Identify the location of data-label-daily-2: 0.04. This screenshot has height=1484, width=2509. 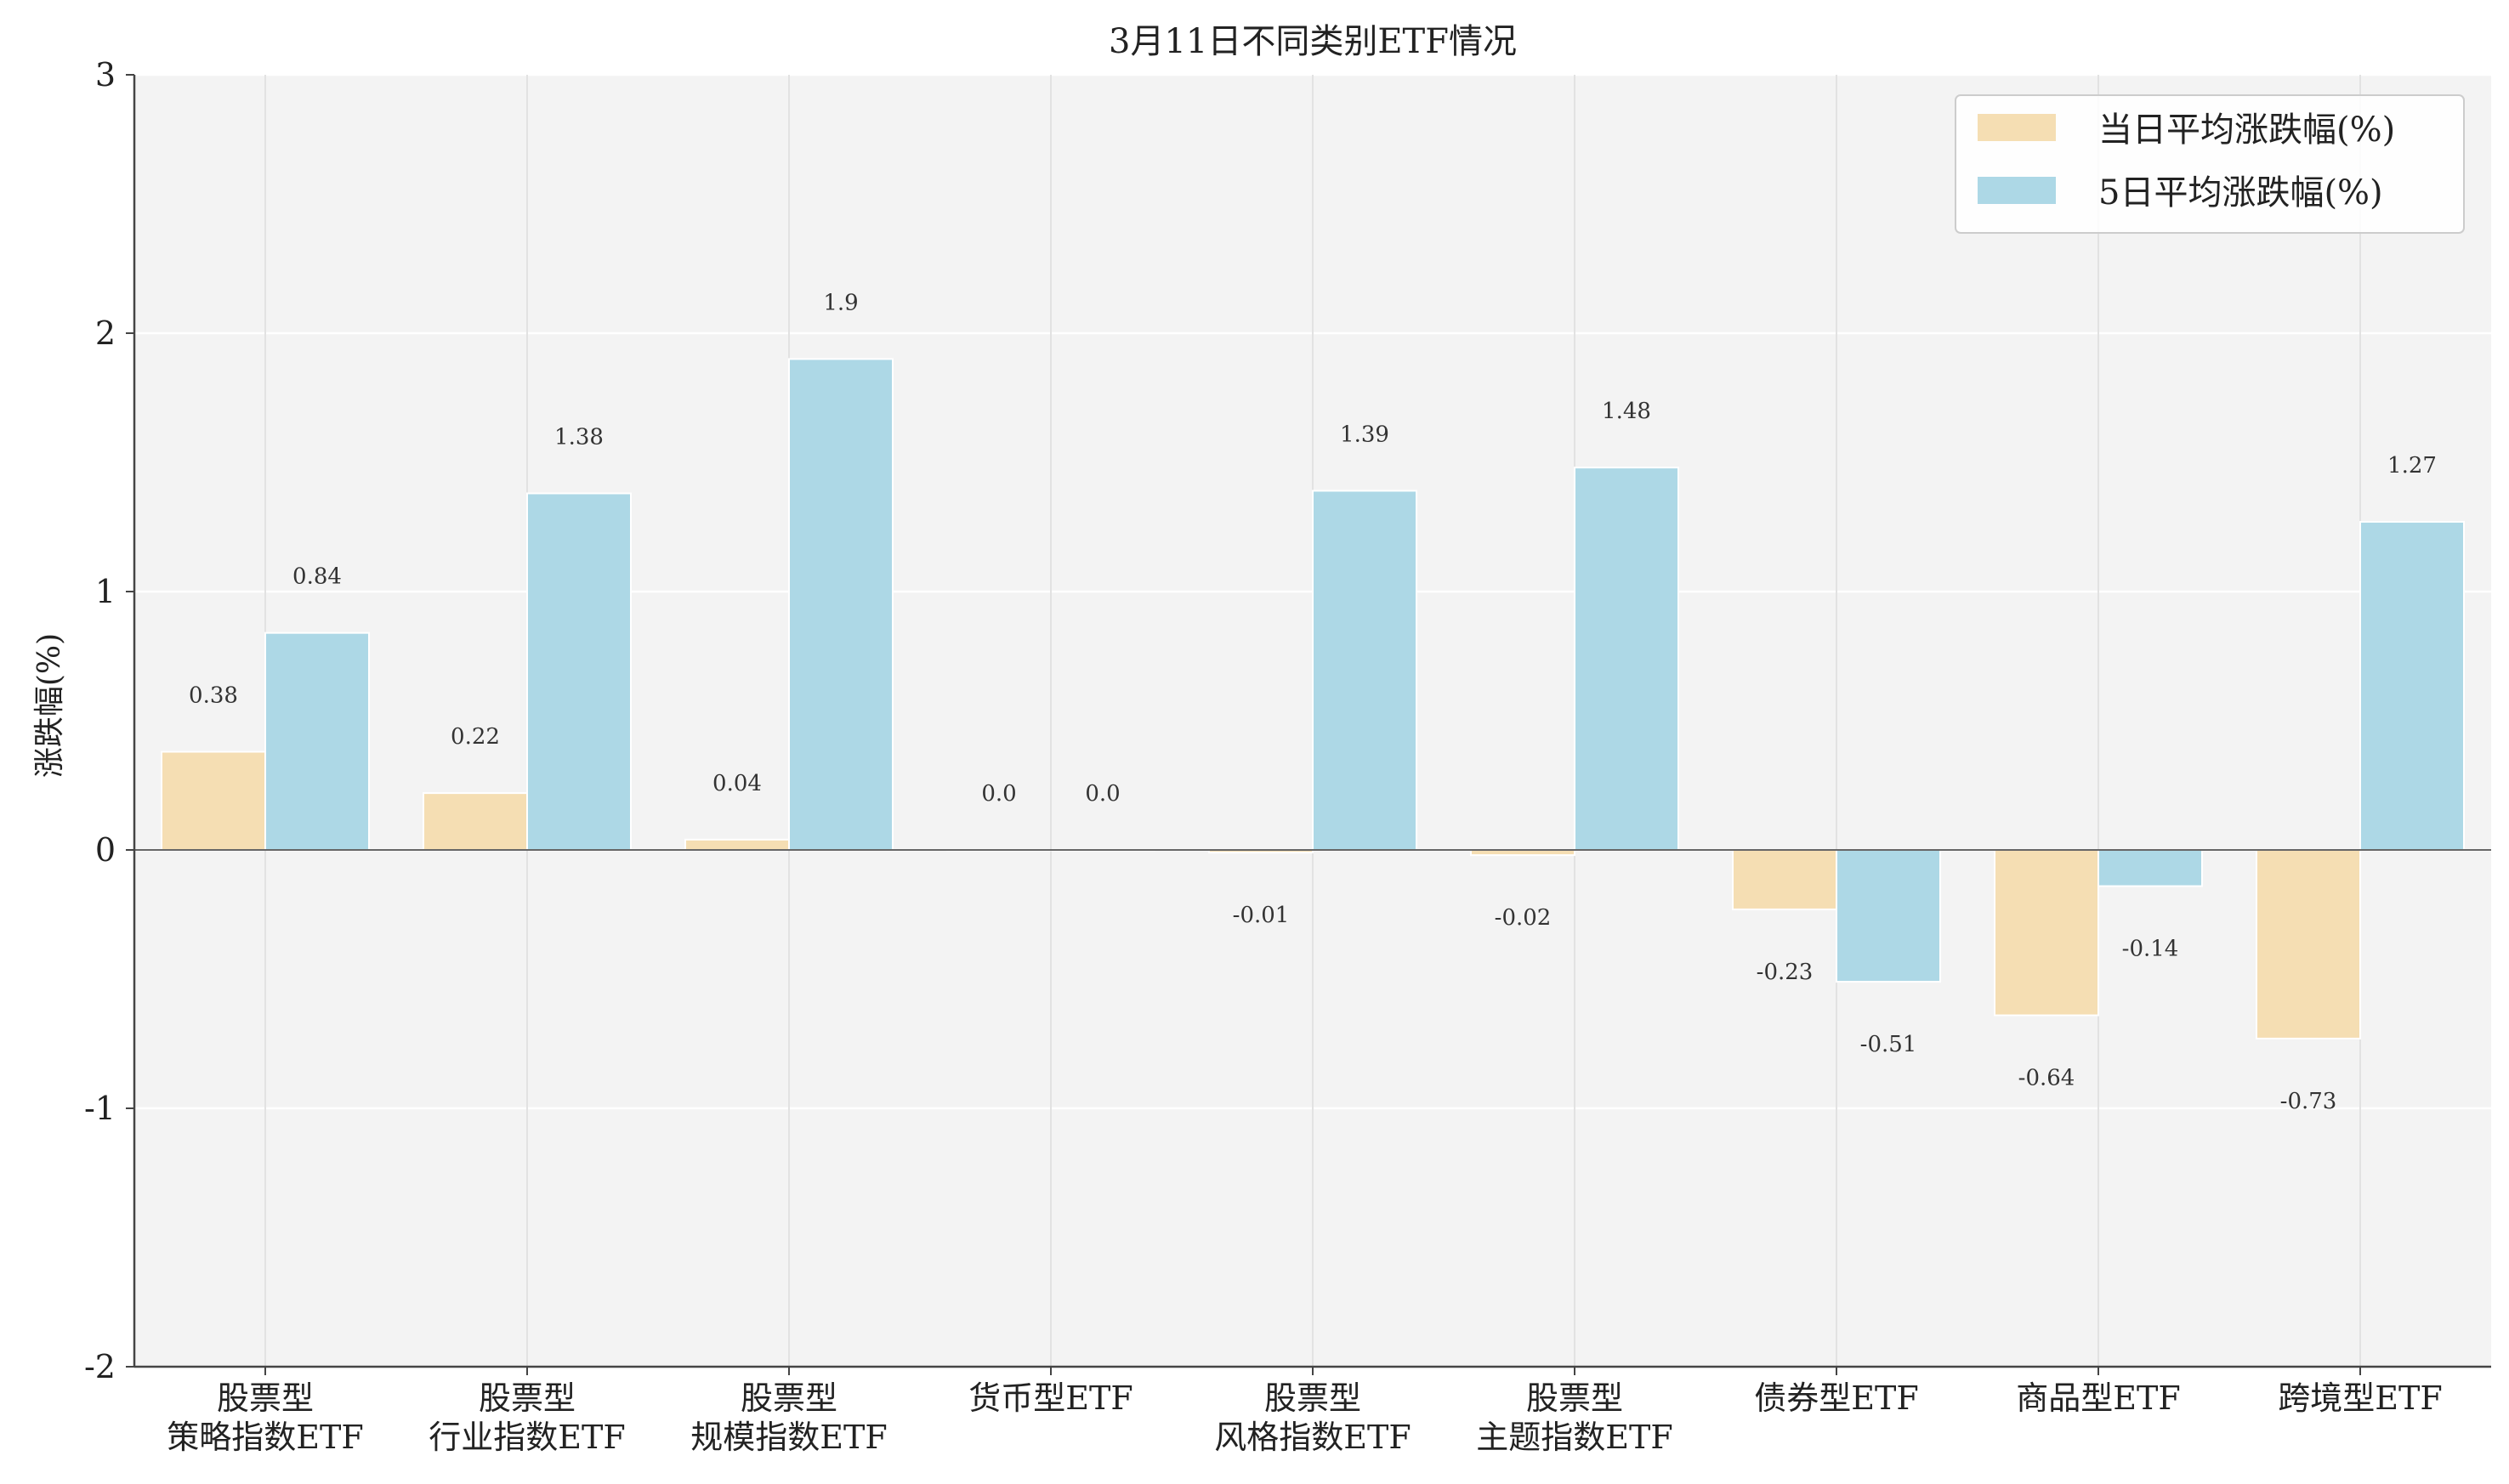
(737, 783).